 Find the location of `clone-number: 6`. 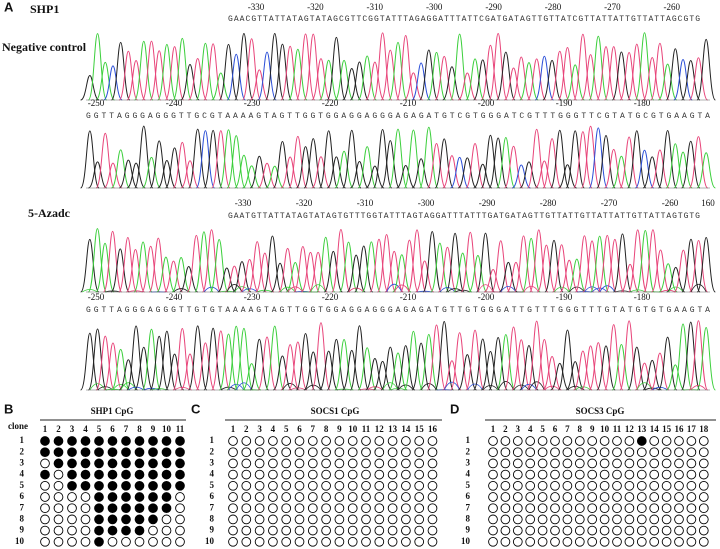

clone-number: 6 is located at coordinates (468, 496).